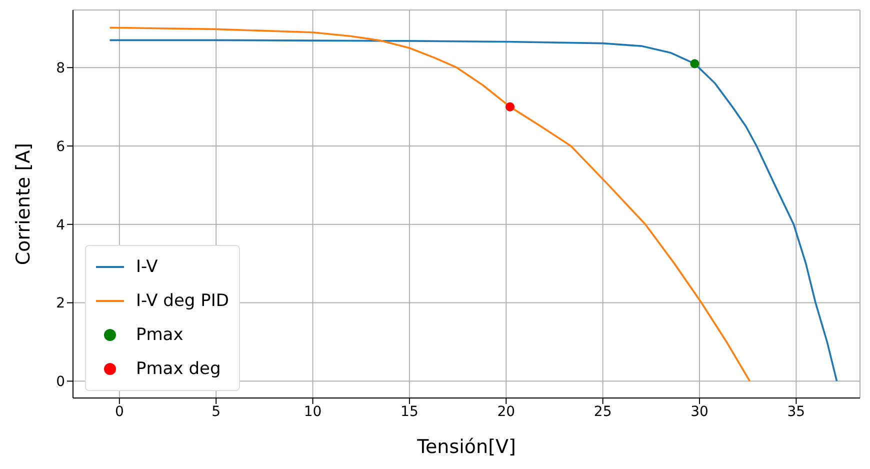  Describe the element at coordinates (409, 412) in the screenshot. I see `x-tick-label: 15` at that location.